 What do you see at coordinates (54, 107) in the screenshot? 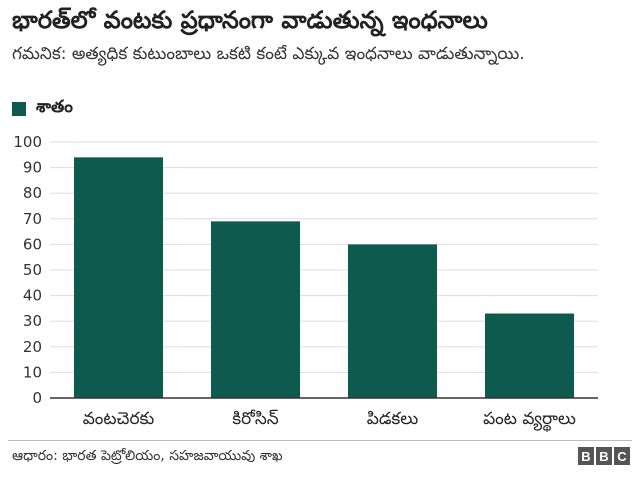
I see `legend-label: శాతం` at bounding box center [54, 107].